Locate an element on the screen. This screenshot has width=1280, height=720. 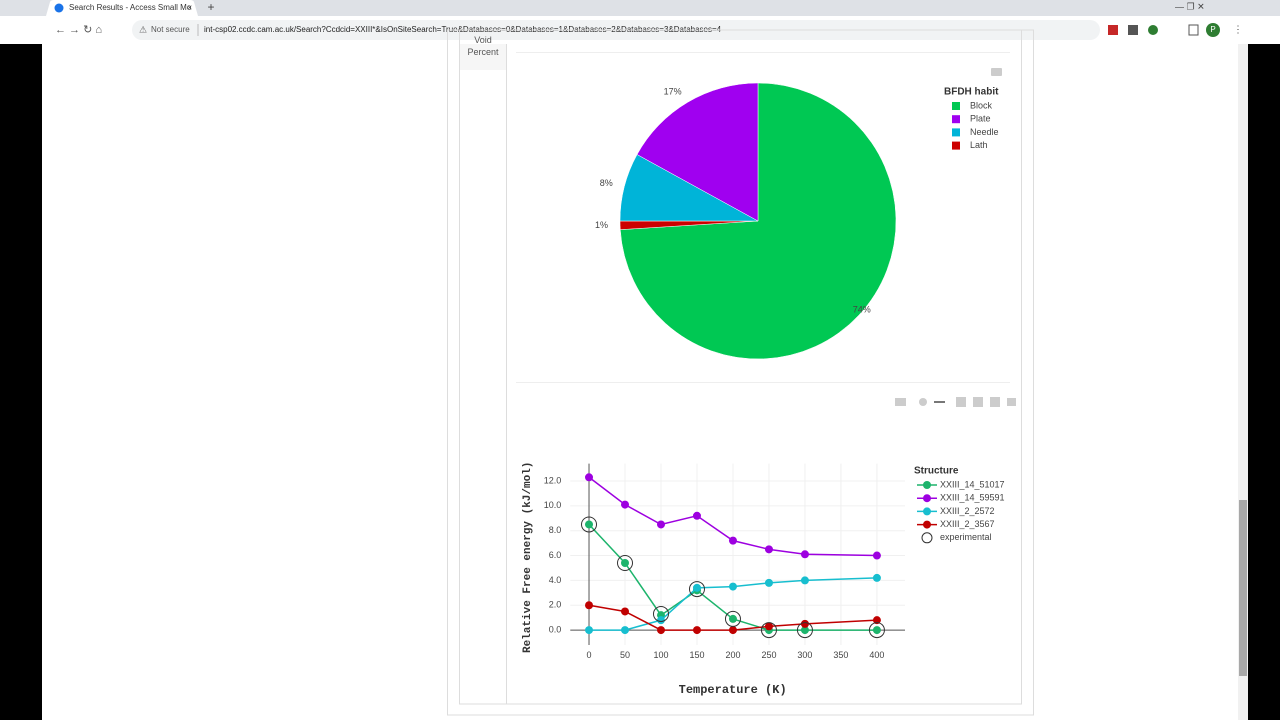
tab-title: Search Results - Access Small Mo is located at coordinates (130, 7).